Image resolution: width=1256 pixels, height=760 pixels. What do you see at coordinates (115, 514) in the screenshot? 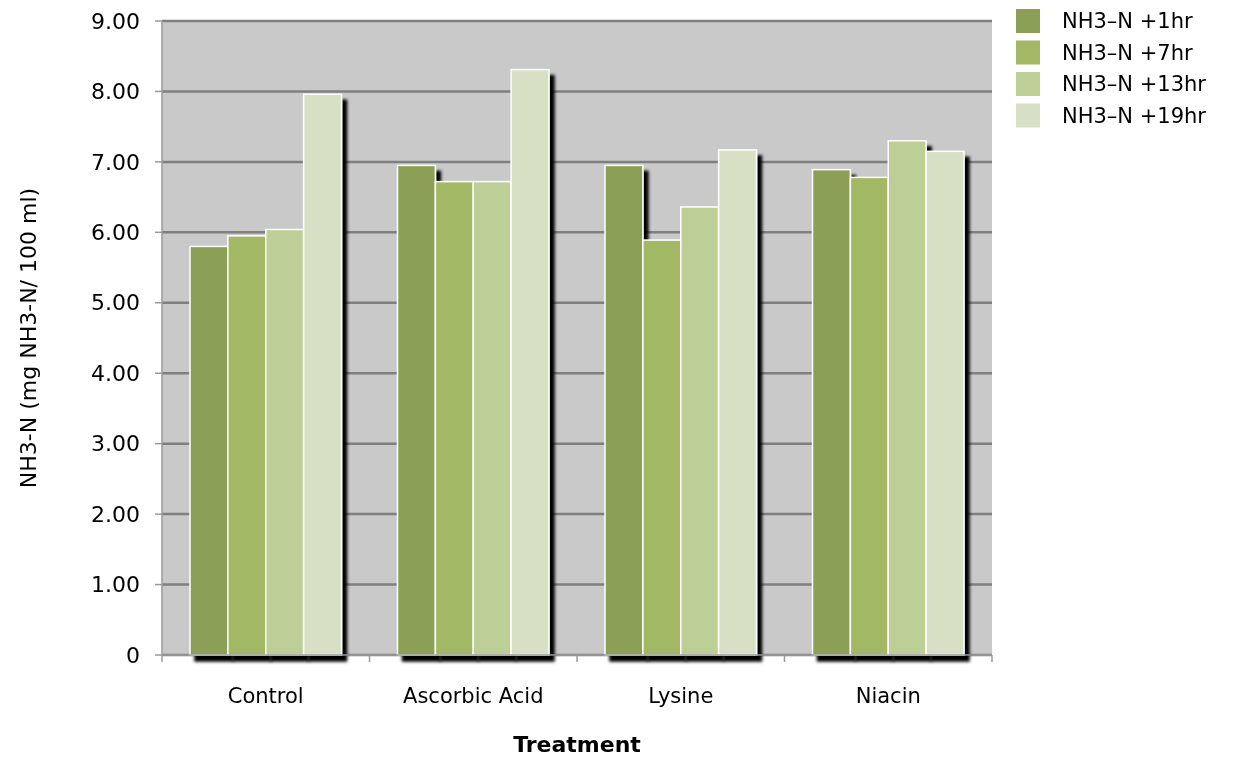
I see `y-tick-label: 2.00` at bounding box center [115, 514].